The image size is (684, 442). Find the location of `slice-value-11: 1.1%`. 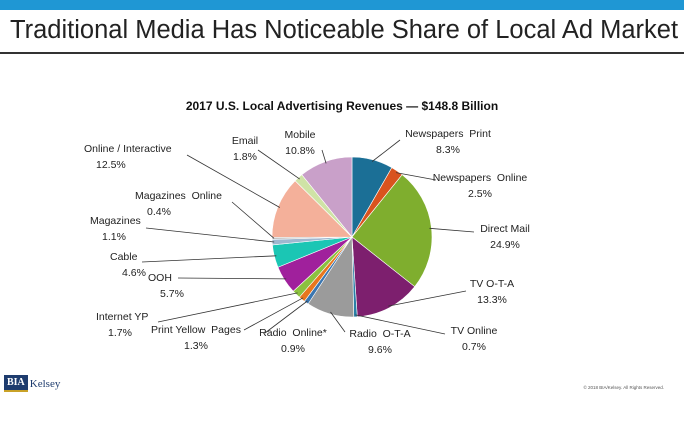

slice-value-11: 1.1% is located at coordinates (114, 237).